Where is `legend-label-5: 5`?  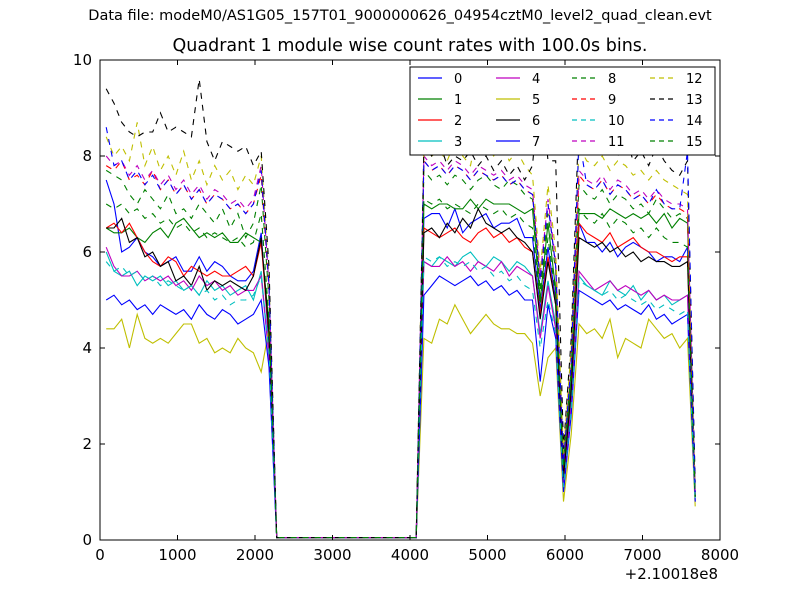 legend-label-5: 5 is located at coordinates (536, 100).